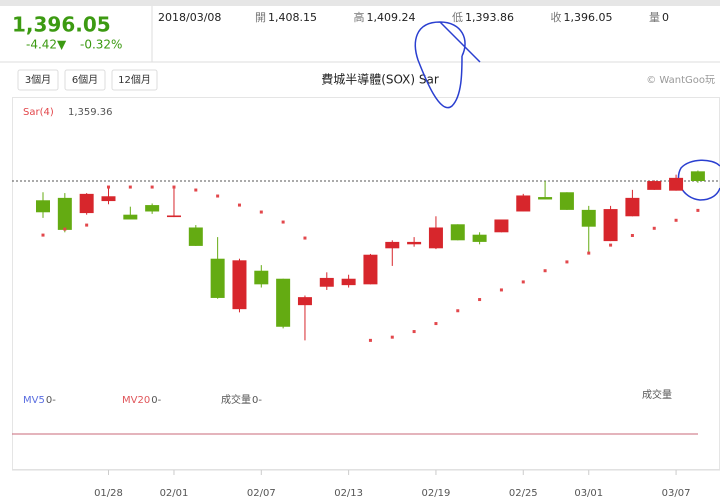  Describe the element at coordinates (654, 17) in the screenshot. I see `quote-label: 量` at that location.